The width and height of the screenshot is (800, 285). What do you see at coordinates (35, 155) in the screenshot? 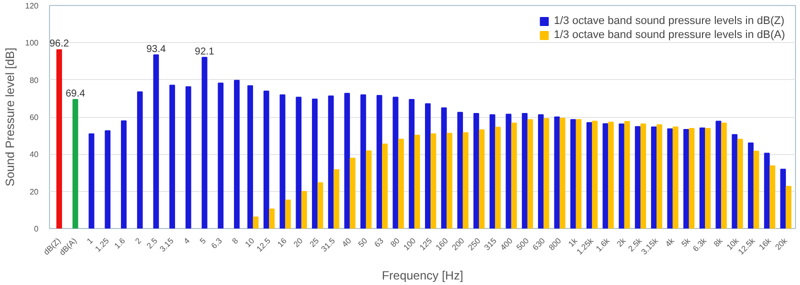
I see `y-tick-label: 40` at bounding box center [35, 155].